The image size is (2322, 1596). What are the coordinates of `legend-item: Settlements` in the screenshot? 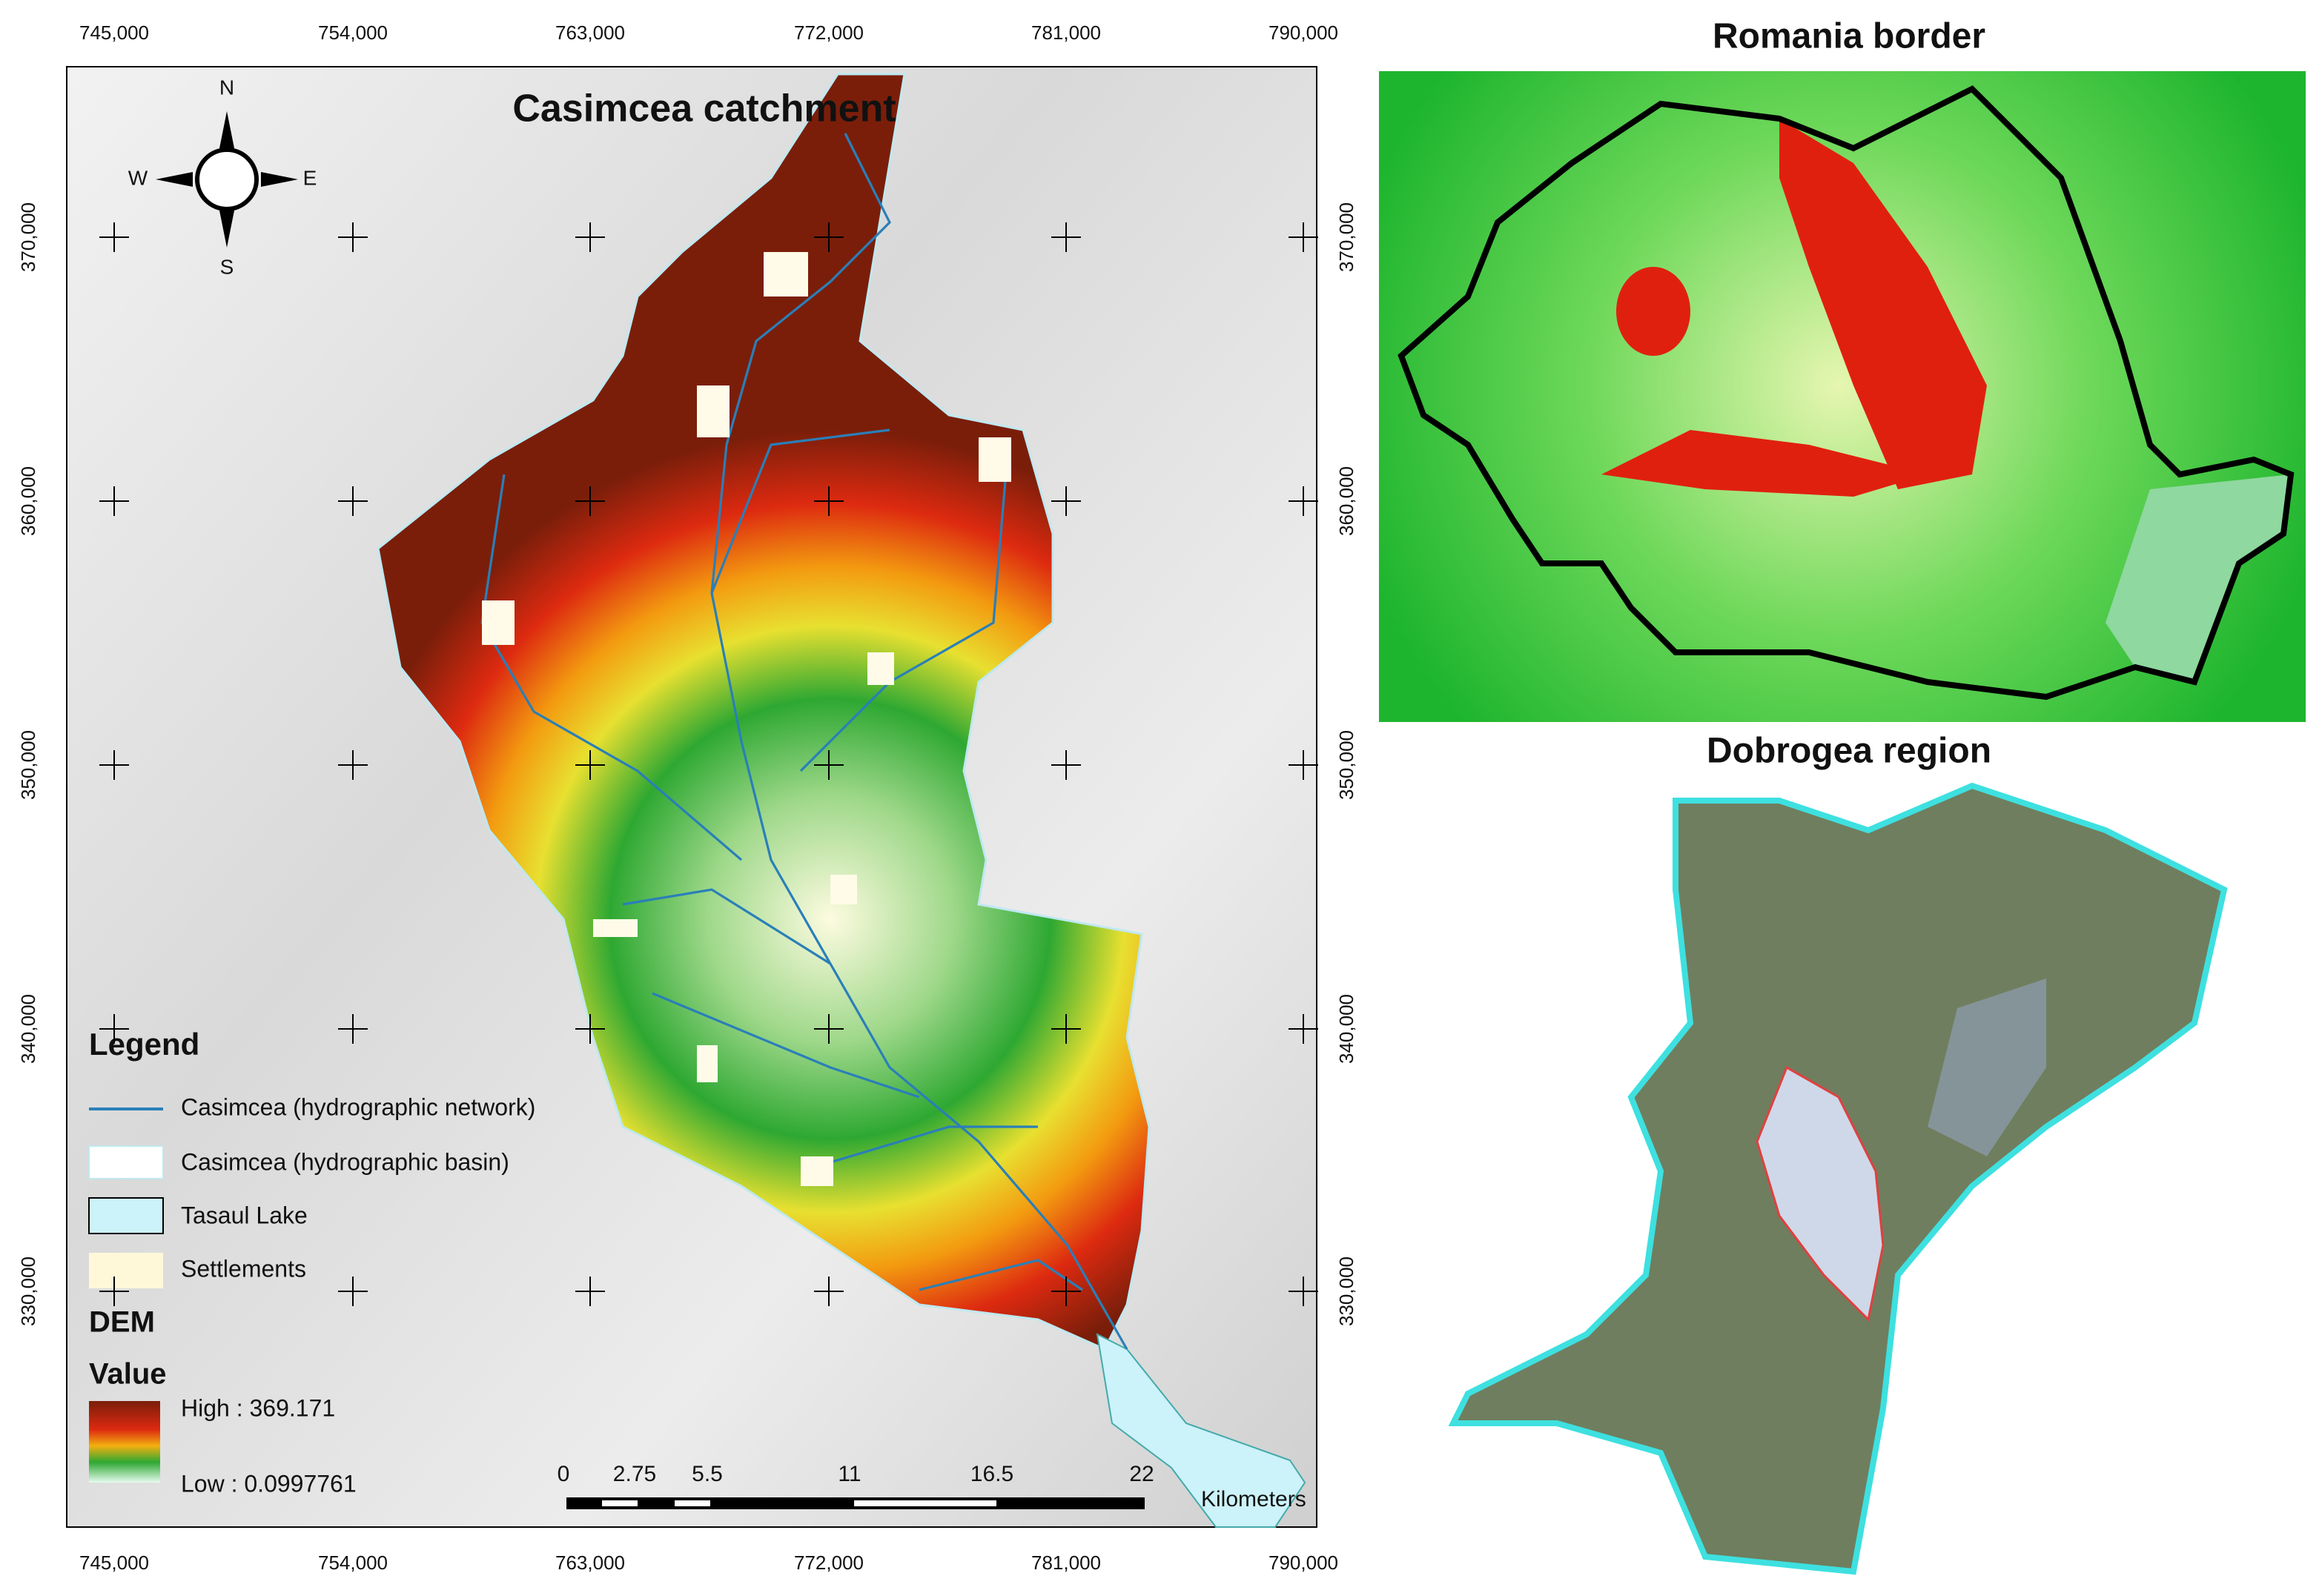 It's located at (244, 1268).